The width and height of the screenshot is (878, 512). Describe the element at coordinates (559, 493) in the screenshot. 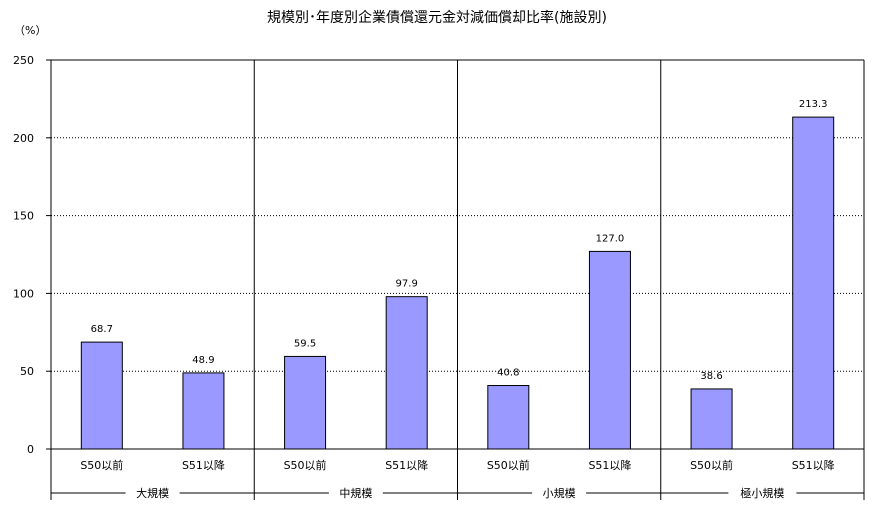

I see `group-label: 小規模` at that location.